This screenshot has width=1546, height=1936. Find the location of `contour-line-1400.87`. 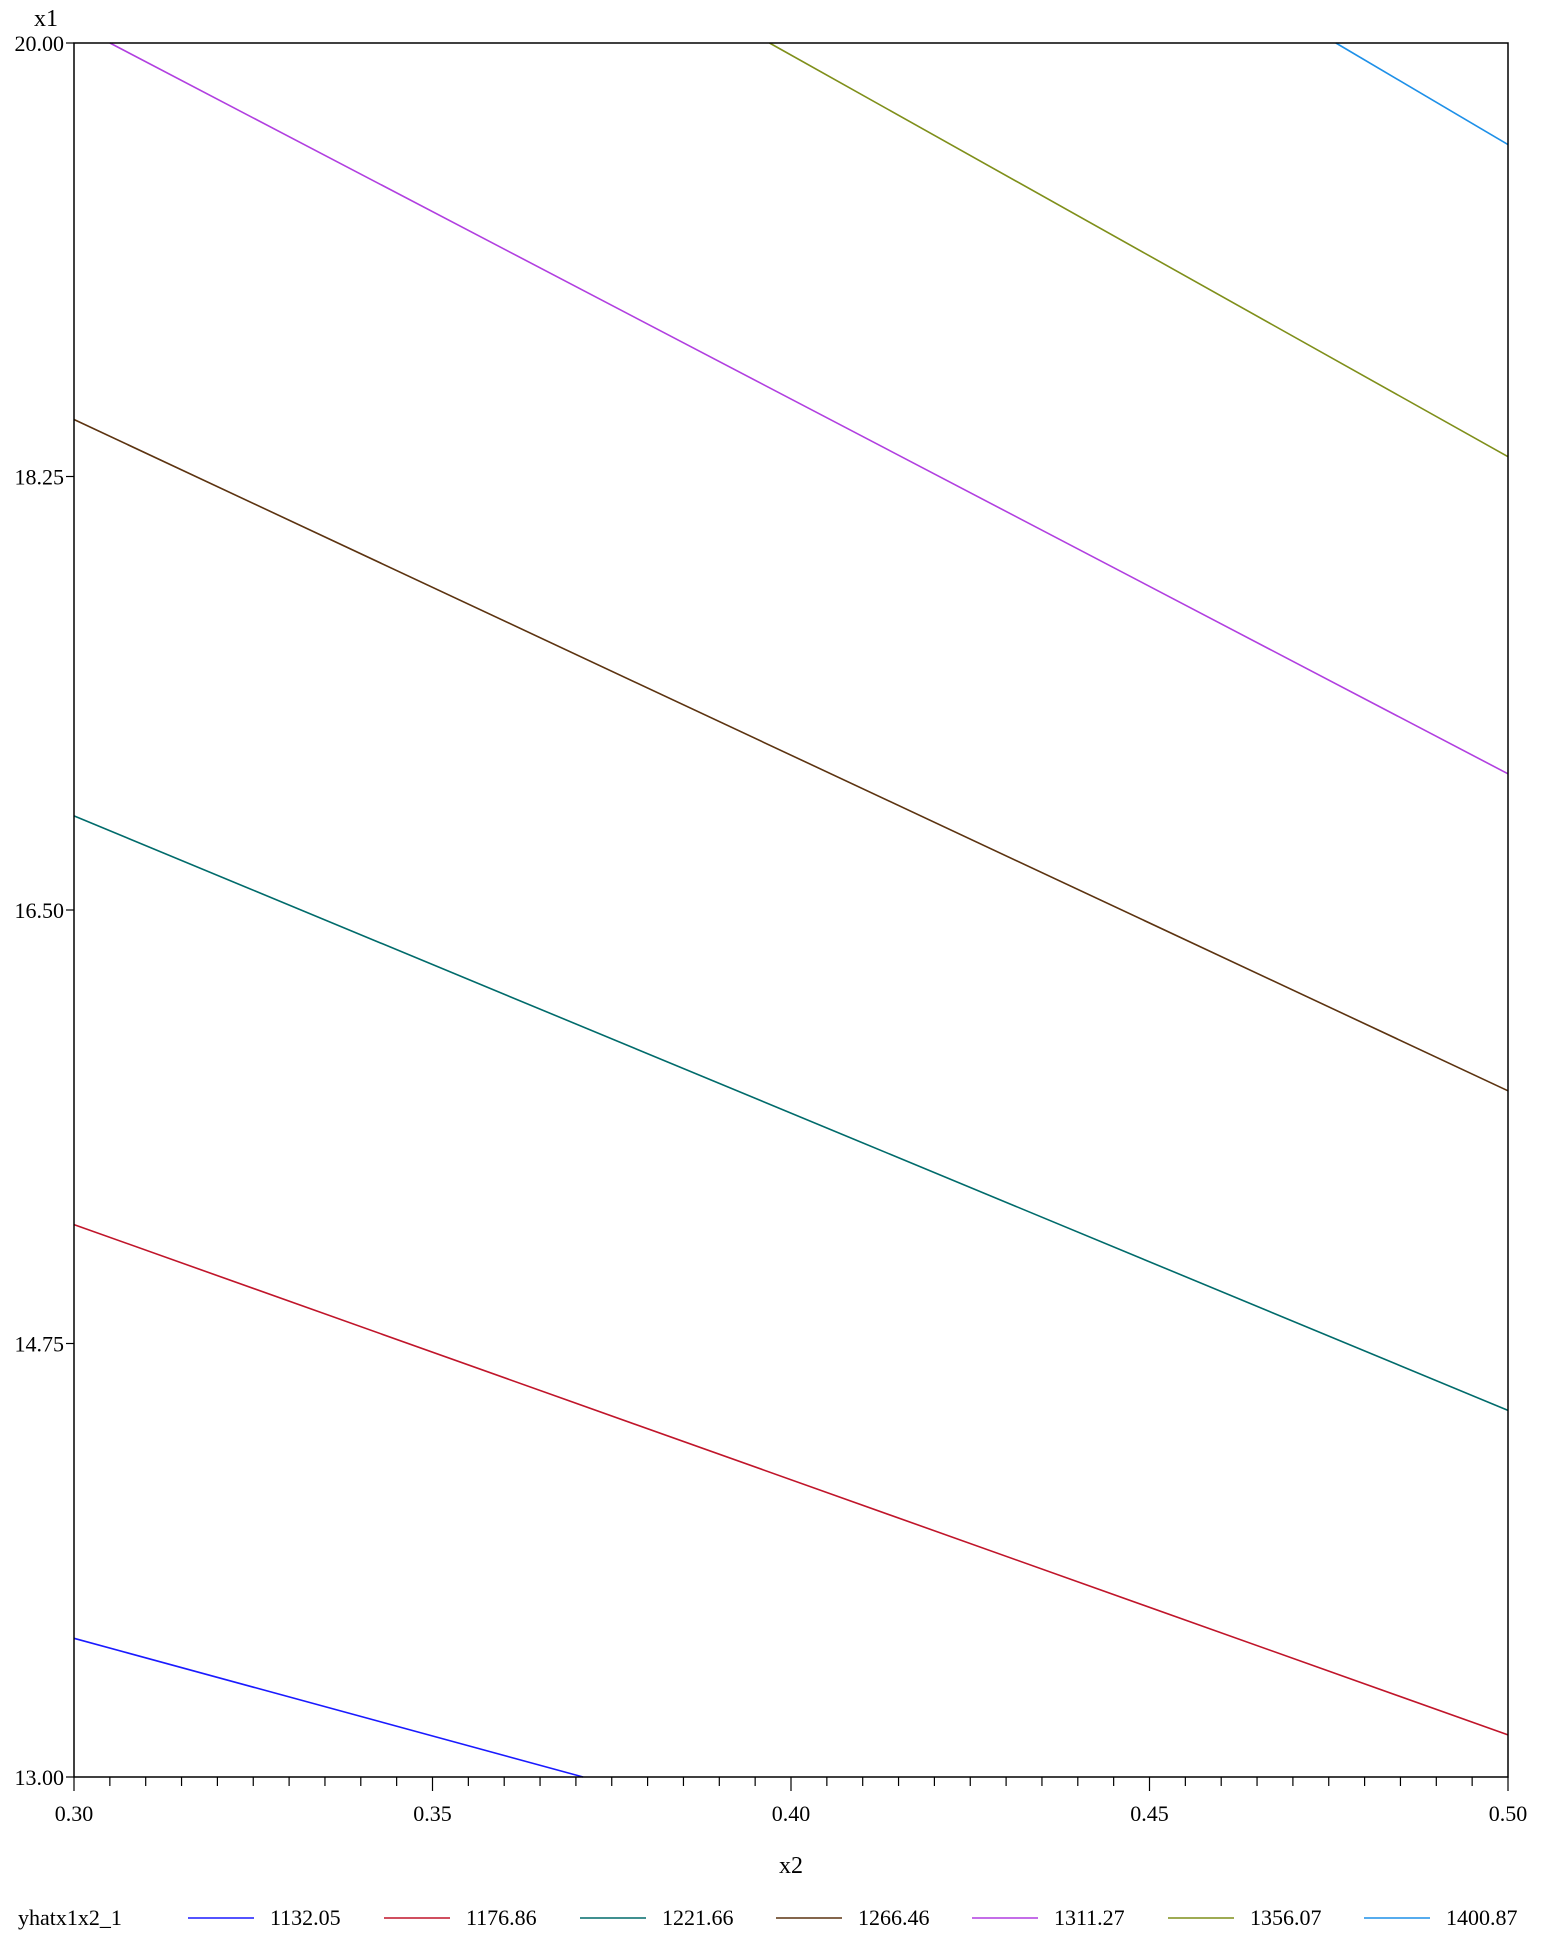

contour-line-1400.87 is located at coordinates (1422, 94).